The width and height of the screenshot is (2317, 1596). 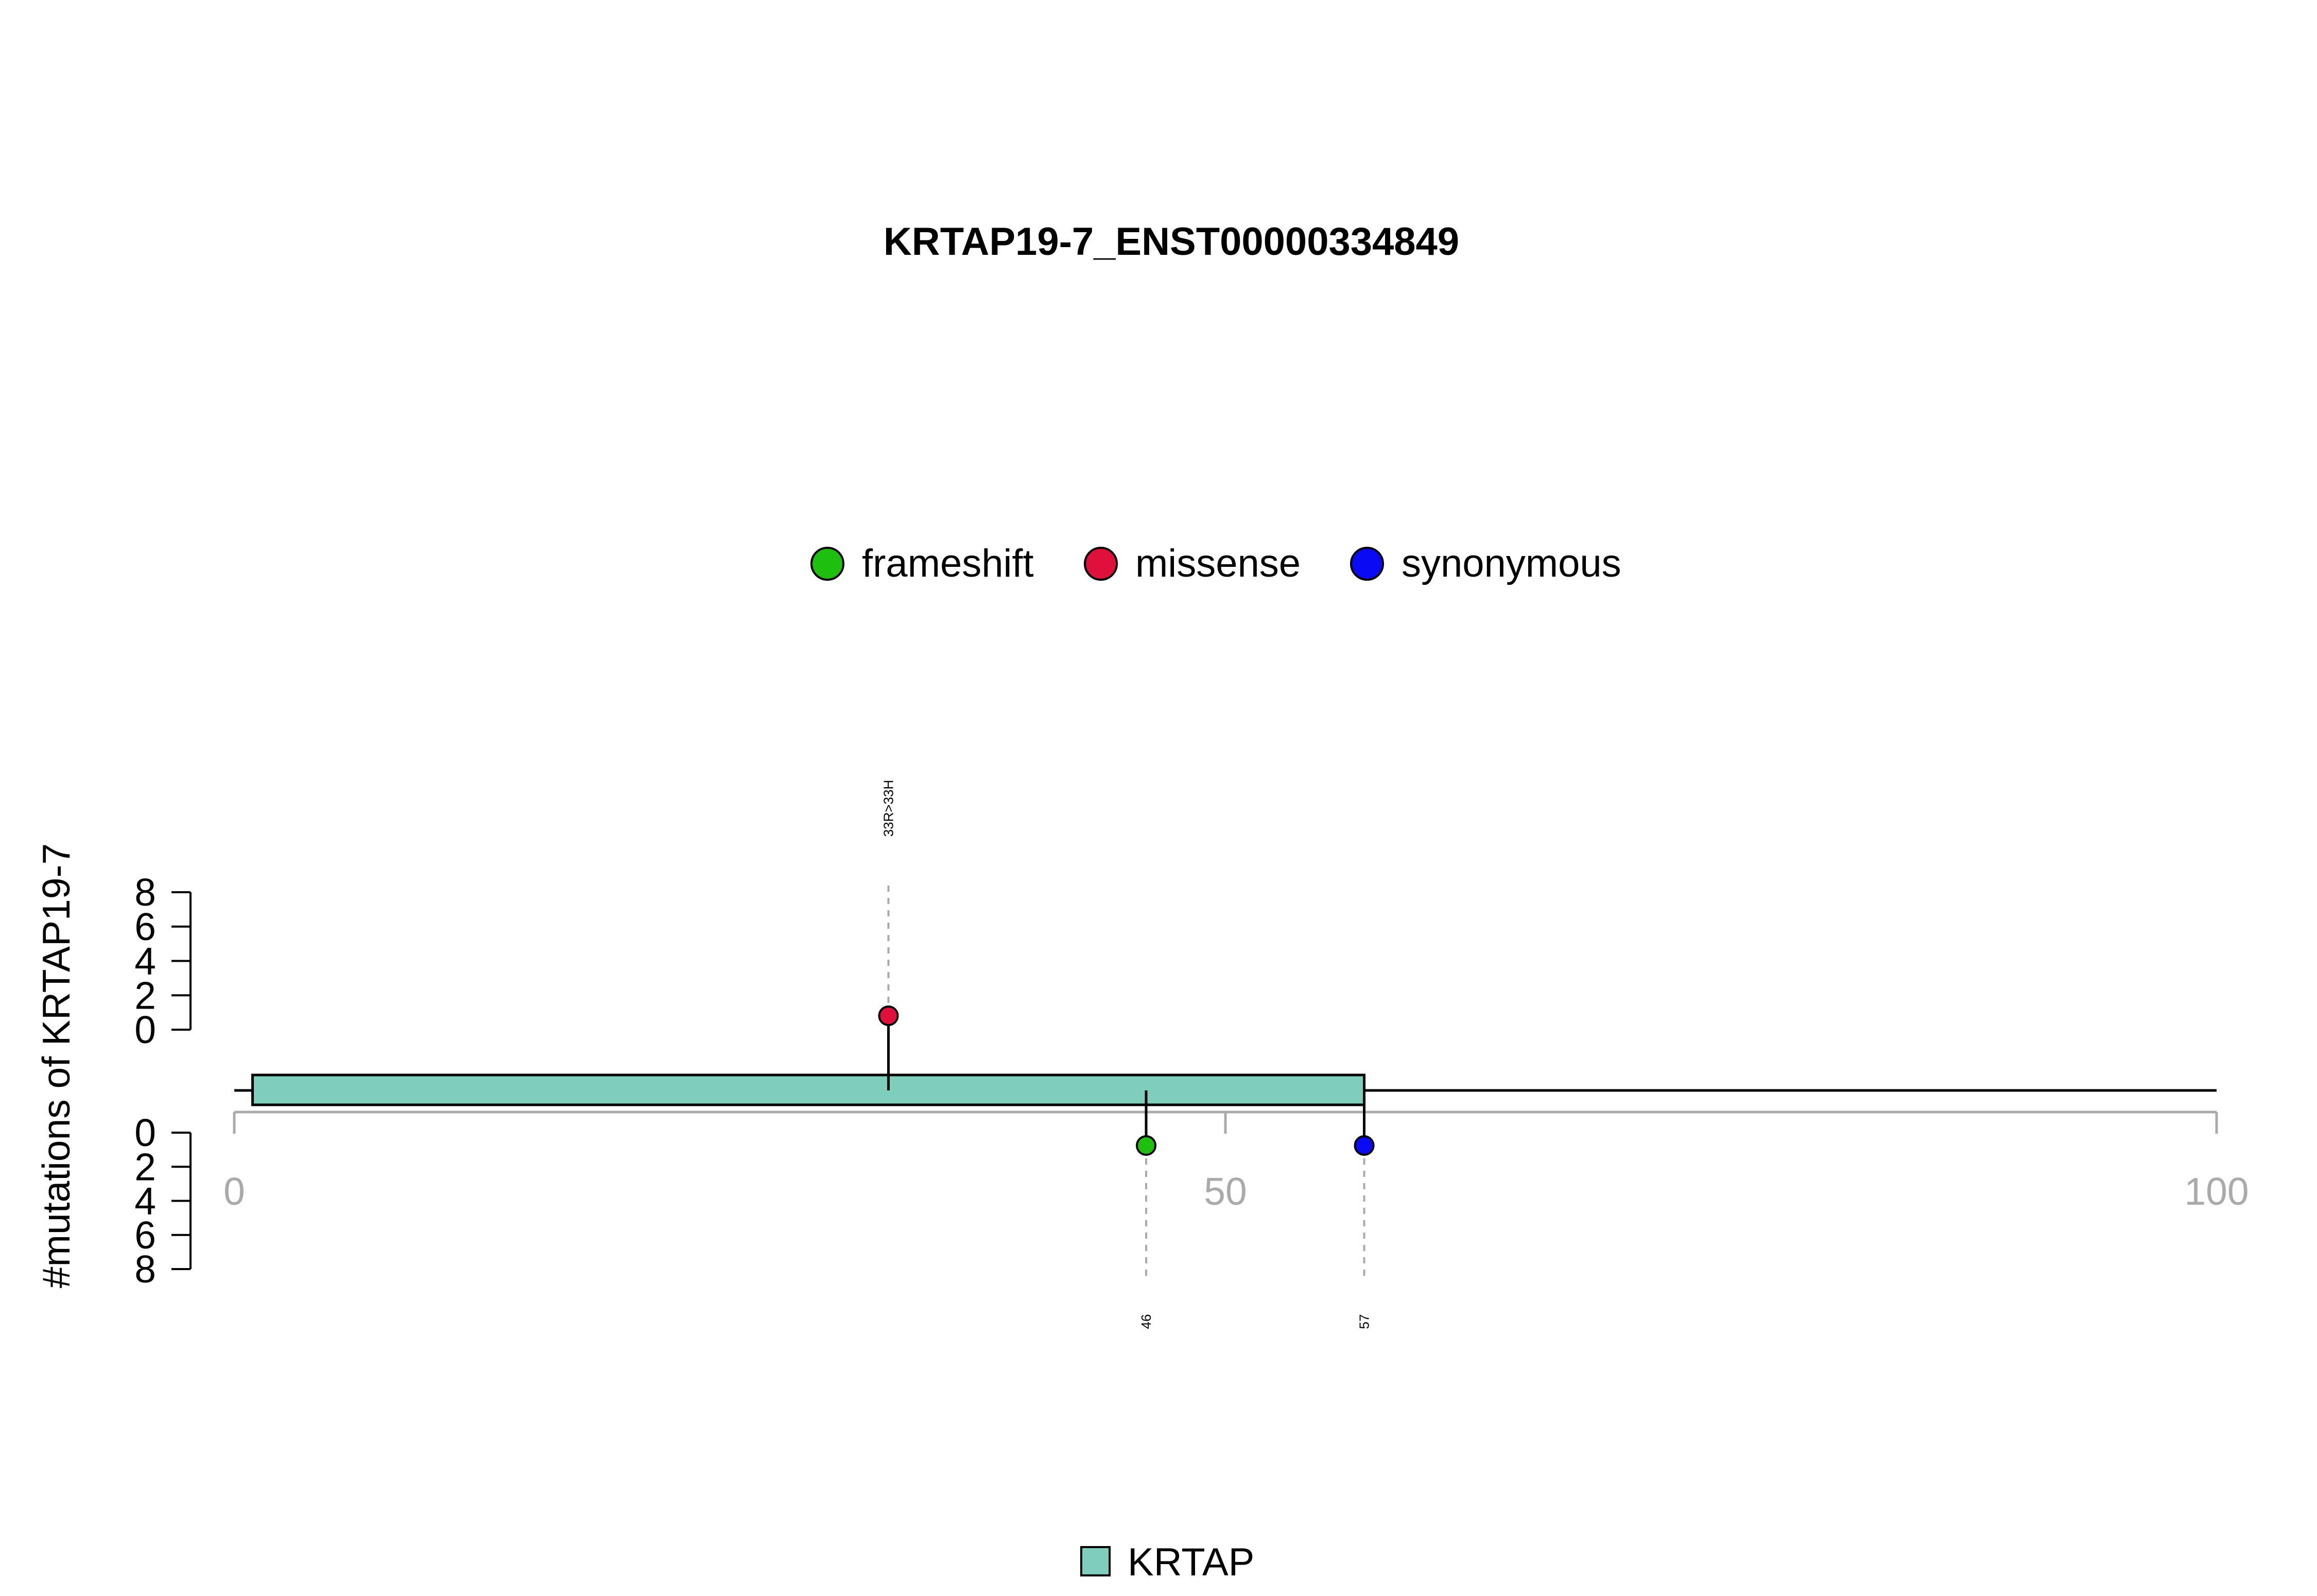 I want to click on mutation-type-legend: frameshift missense synonymous, so click(x=1215, y=563).